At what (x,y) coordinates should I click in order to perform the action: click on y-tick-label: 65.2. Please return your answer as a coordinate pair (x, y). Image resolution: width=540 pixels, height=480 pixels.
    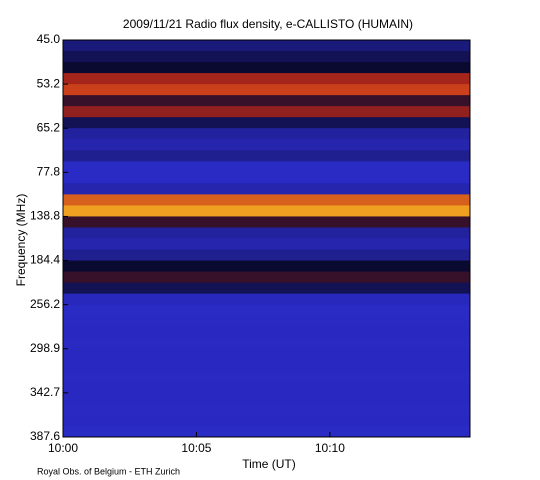
    Looking at the image, I should click on (49, 127).